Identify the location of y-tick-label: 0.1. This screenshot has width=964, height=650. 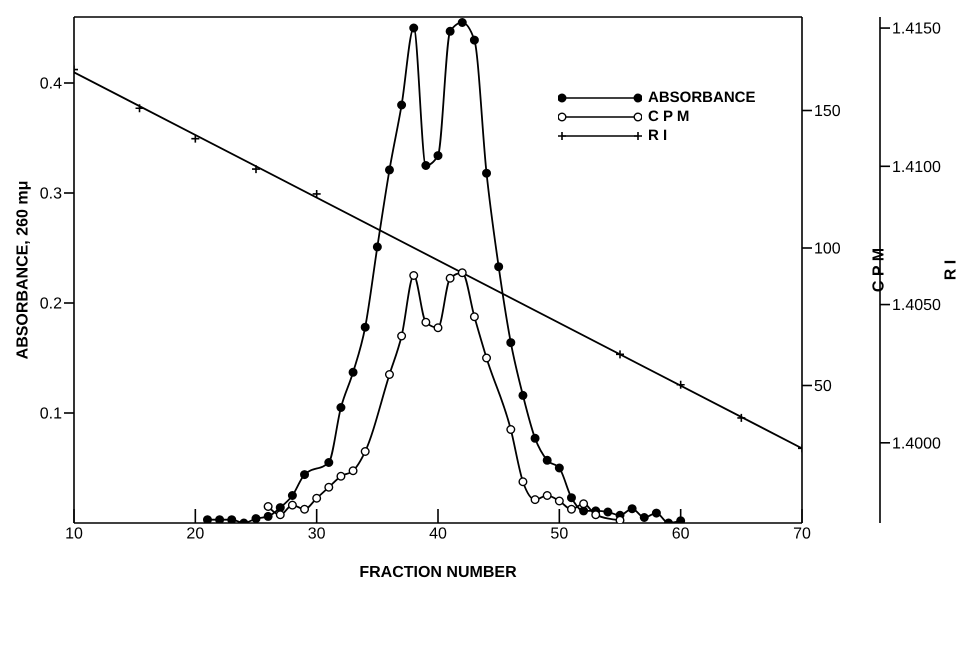
(51, 414).